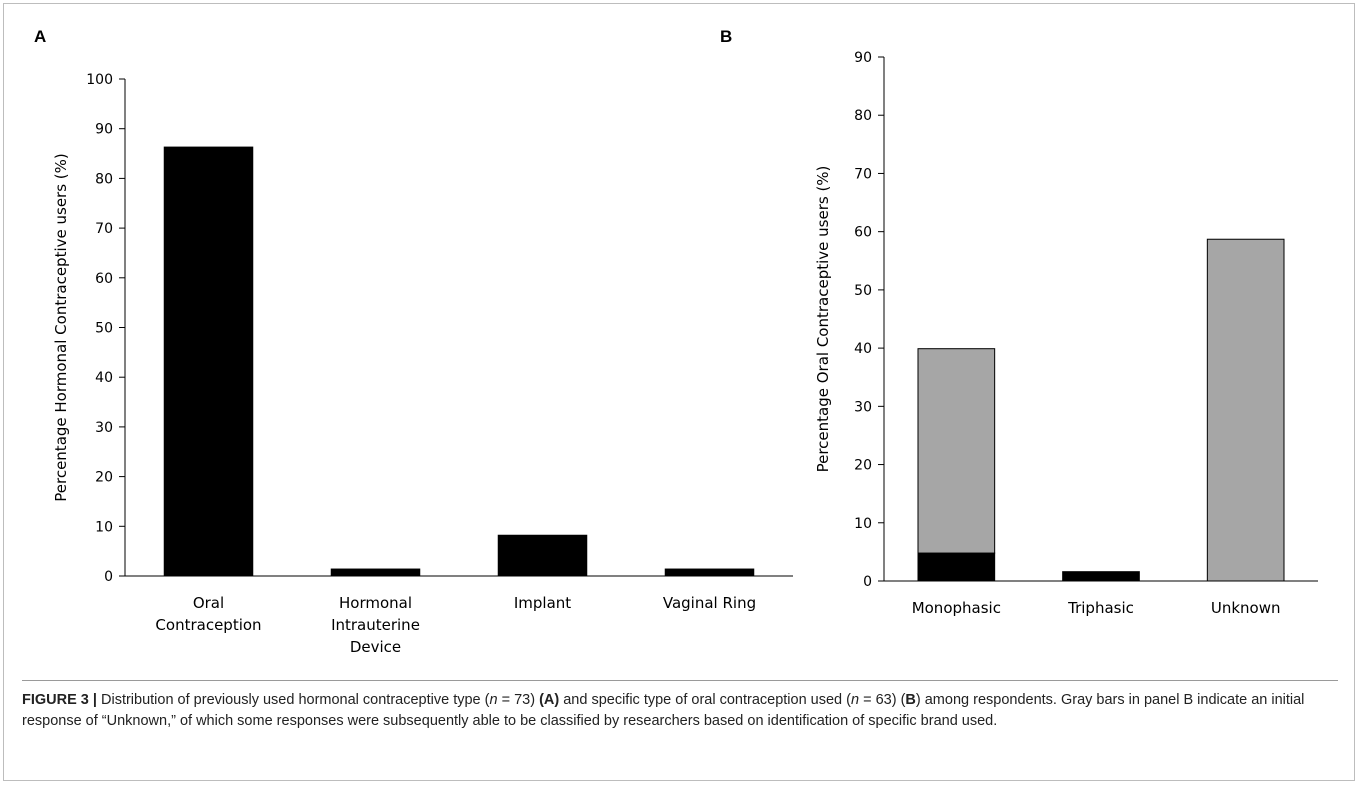 This screenshot has height=785, width=1358. What do you see at coordinates (1246, 608) in the screenshot?
I see `panel-b-category-label: Unknown` at bounding box center [1246, 608].